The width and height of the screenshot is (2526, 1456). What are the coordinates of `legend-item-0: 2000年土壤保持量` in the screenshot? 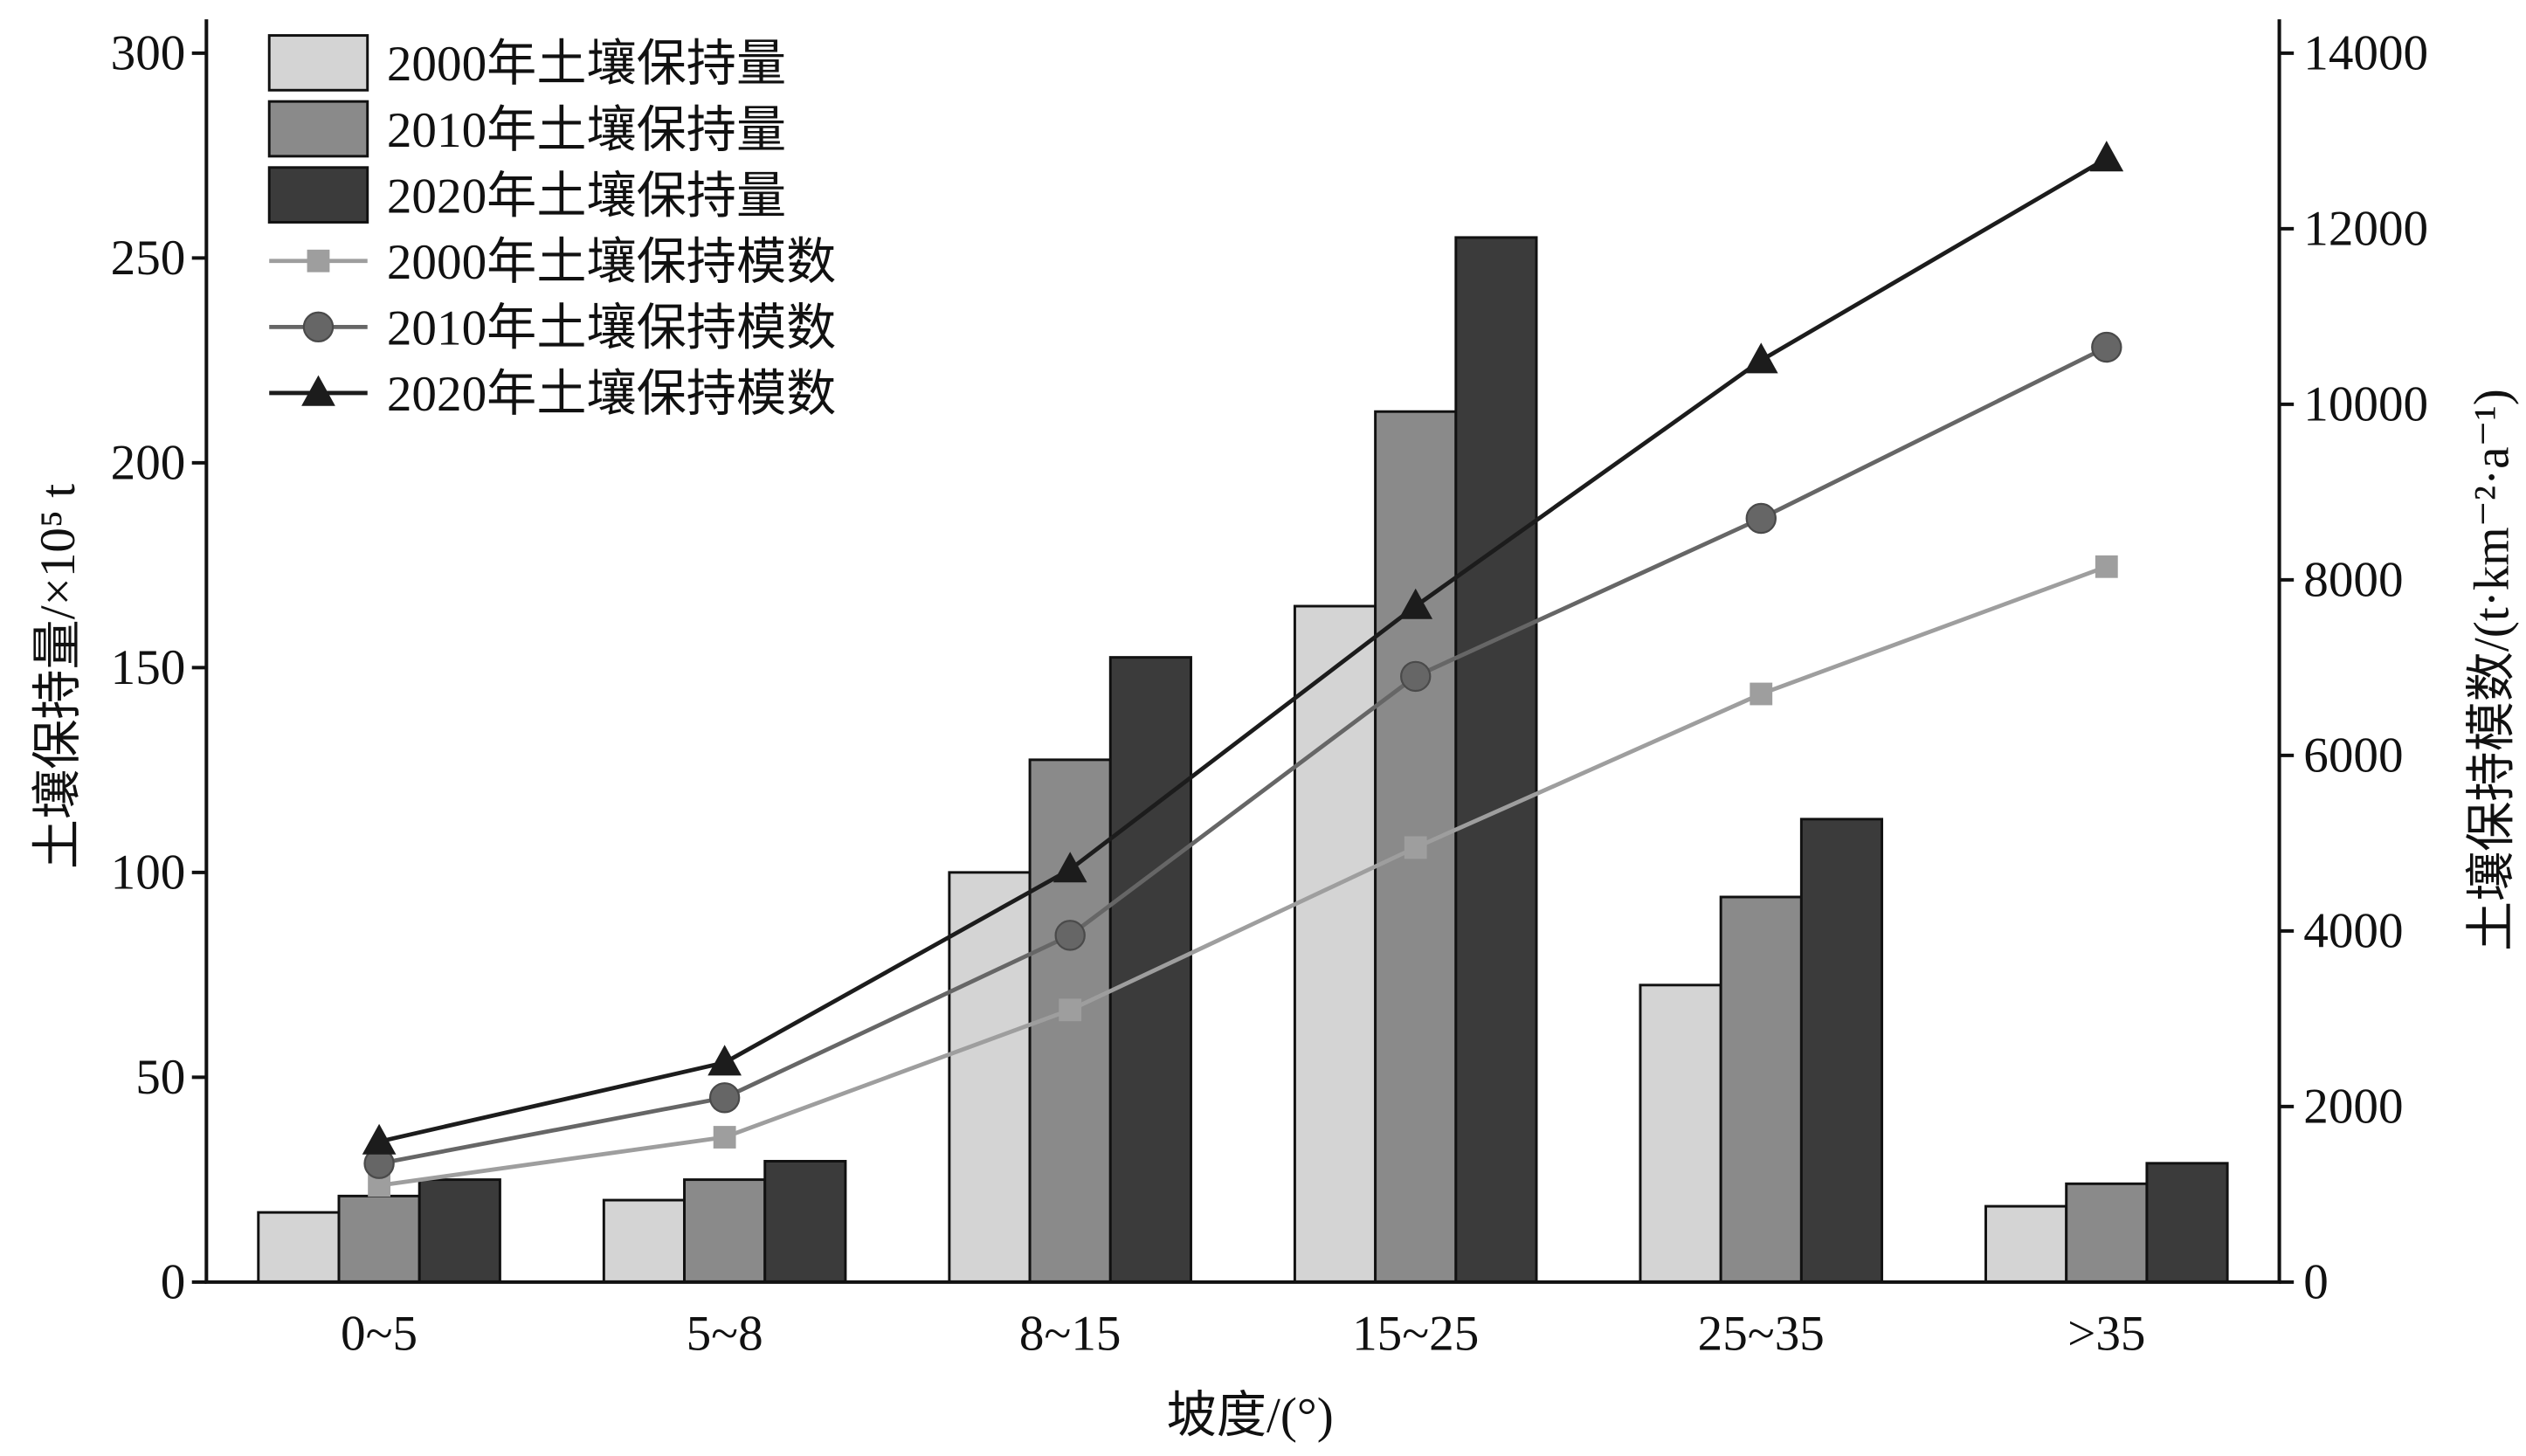 It's located at (527, 63).